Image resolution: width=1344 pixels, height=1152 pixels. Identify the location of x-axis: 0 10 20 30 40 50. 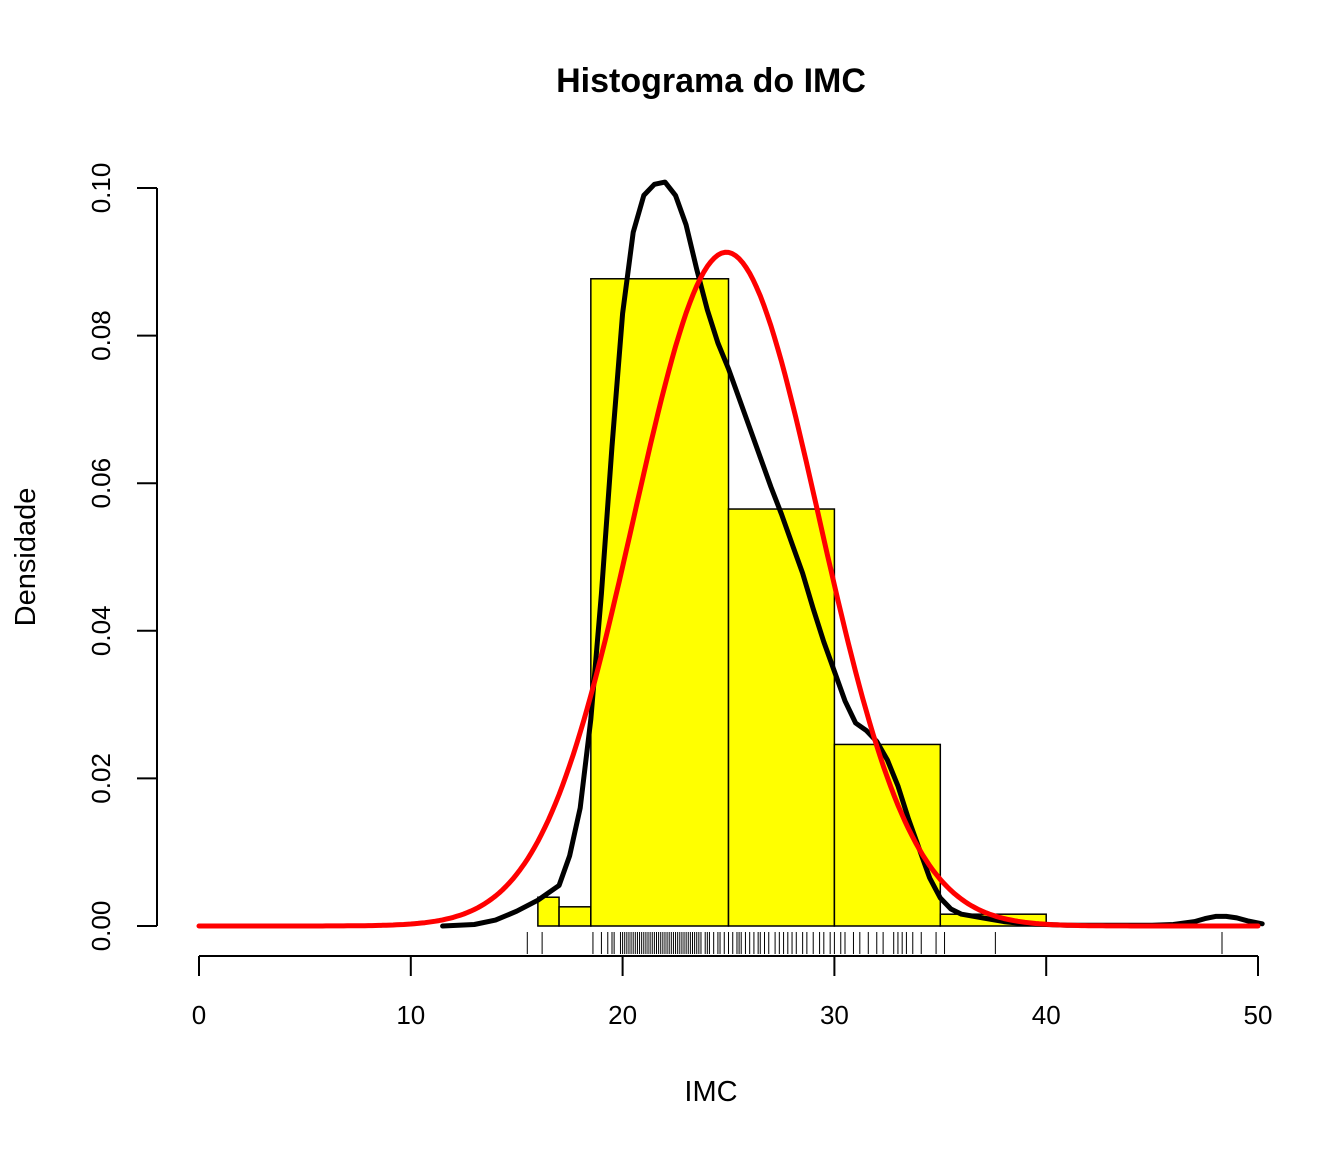
(732, 992).